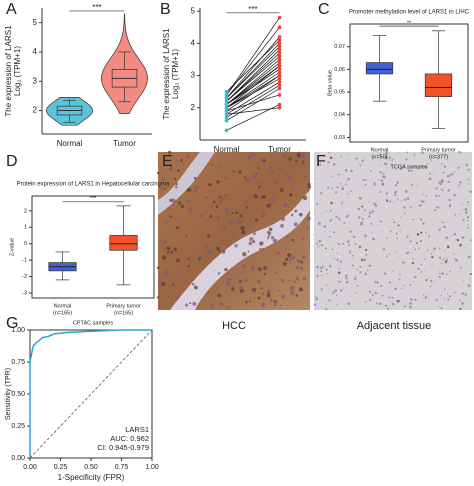  I want to click on significance-label: **, so click(409, 24).